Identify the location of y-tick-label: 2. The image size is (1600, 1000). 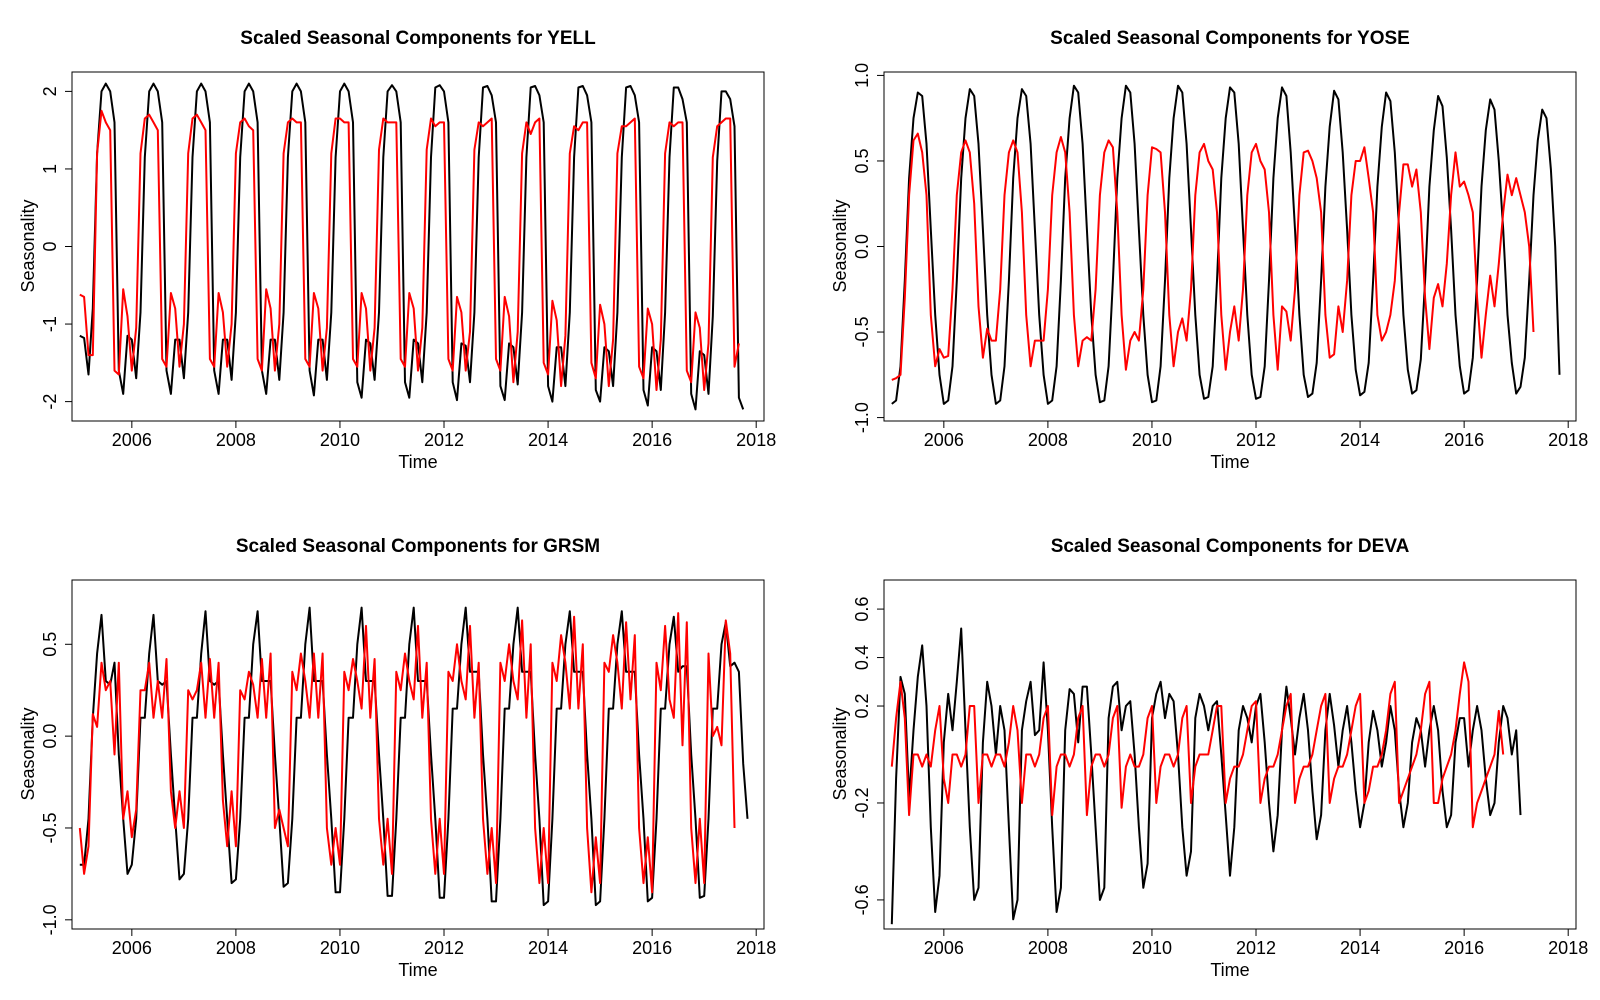
(50, 91).